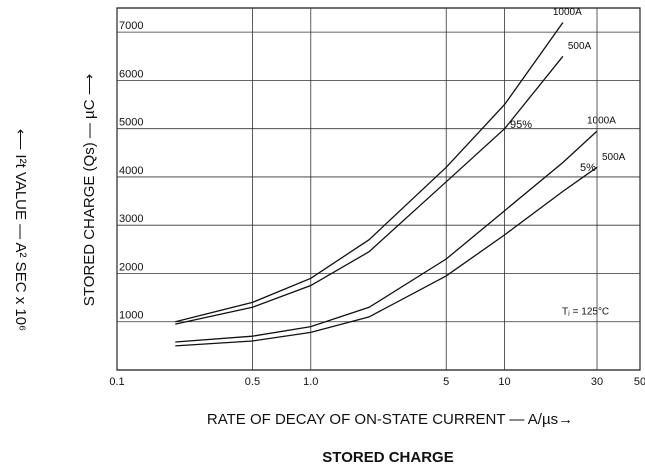 The width and height of the screenshot is (645, 473). What do you see at coordinates (131, 316) in the screenshot?
I see `y-tick-label: 1000` at bounding box center [131, 316].